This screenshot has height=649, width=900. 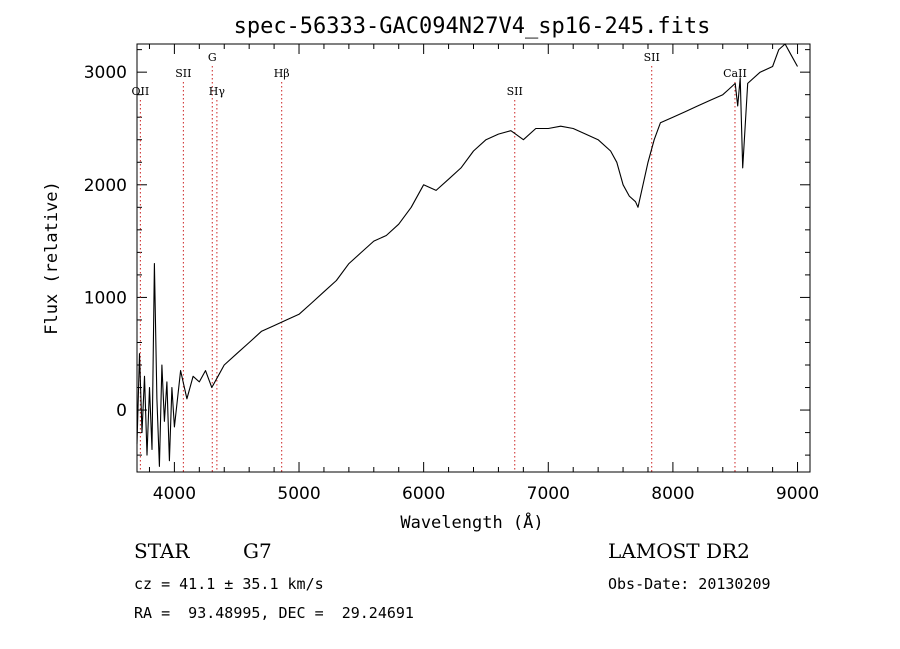 I want to click on x-tick-label: 4000, so click(x=174, y=494).